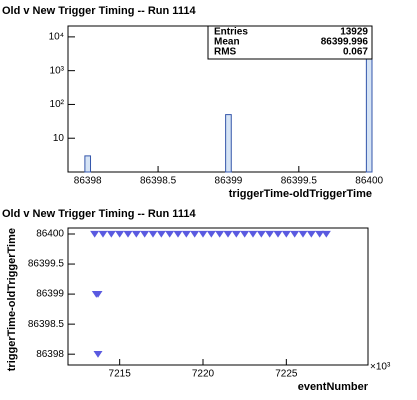 This screenshot has height=400, width=417. Describe the element at coordinates (290, 42) in the screenshot. I see `stats-box` at that location.